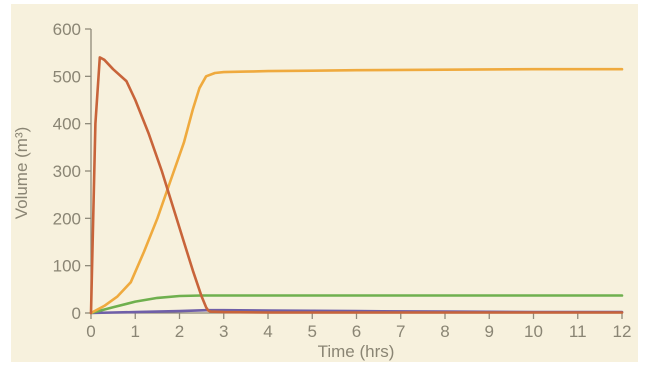 The image size is (648, 367). I want to click on y-tick-label: 100, so click(67, 266).